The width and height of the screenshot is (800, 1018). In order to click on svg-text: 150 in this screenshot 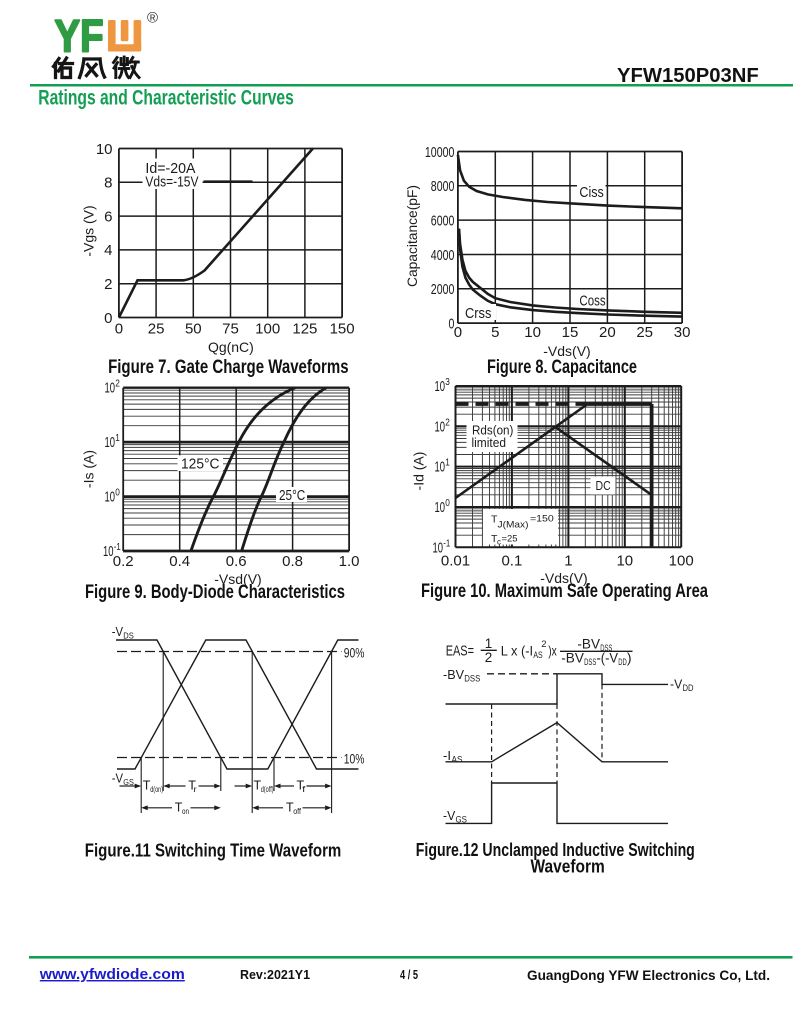, I will do `click(342, 328)`.